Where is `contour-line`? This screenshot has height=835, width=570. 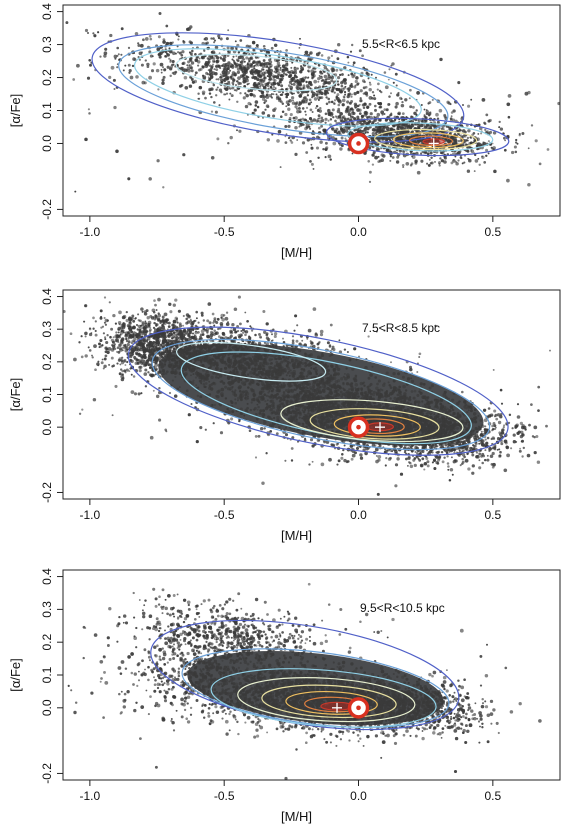 contour-line is located at coordinates (277, 87).